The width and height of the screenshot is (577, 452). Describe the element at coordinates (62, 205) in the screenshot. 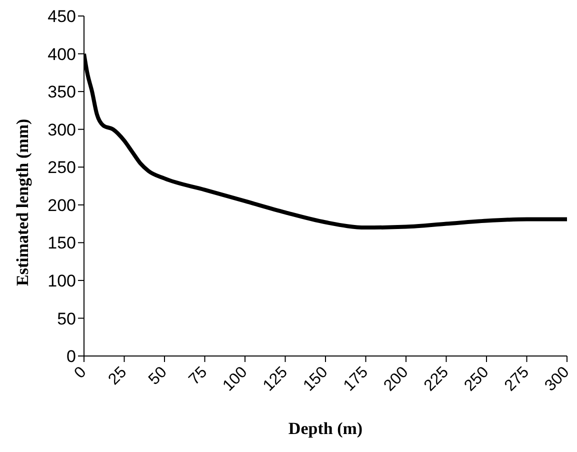

I see `y-tick-label: 200` at that location.